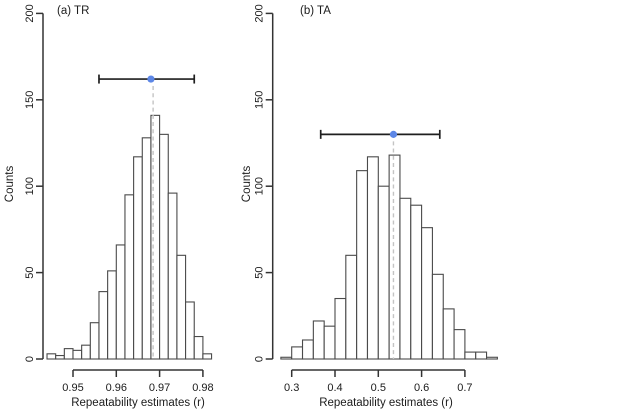 The height and width of the screenshot is (413, 640). Describe the element at coordinates (159, 388) in the screenshot. I see `x-tick-label-a: 0.97` at that location.